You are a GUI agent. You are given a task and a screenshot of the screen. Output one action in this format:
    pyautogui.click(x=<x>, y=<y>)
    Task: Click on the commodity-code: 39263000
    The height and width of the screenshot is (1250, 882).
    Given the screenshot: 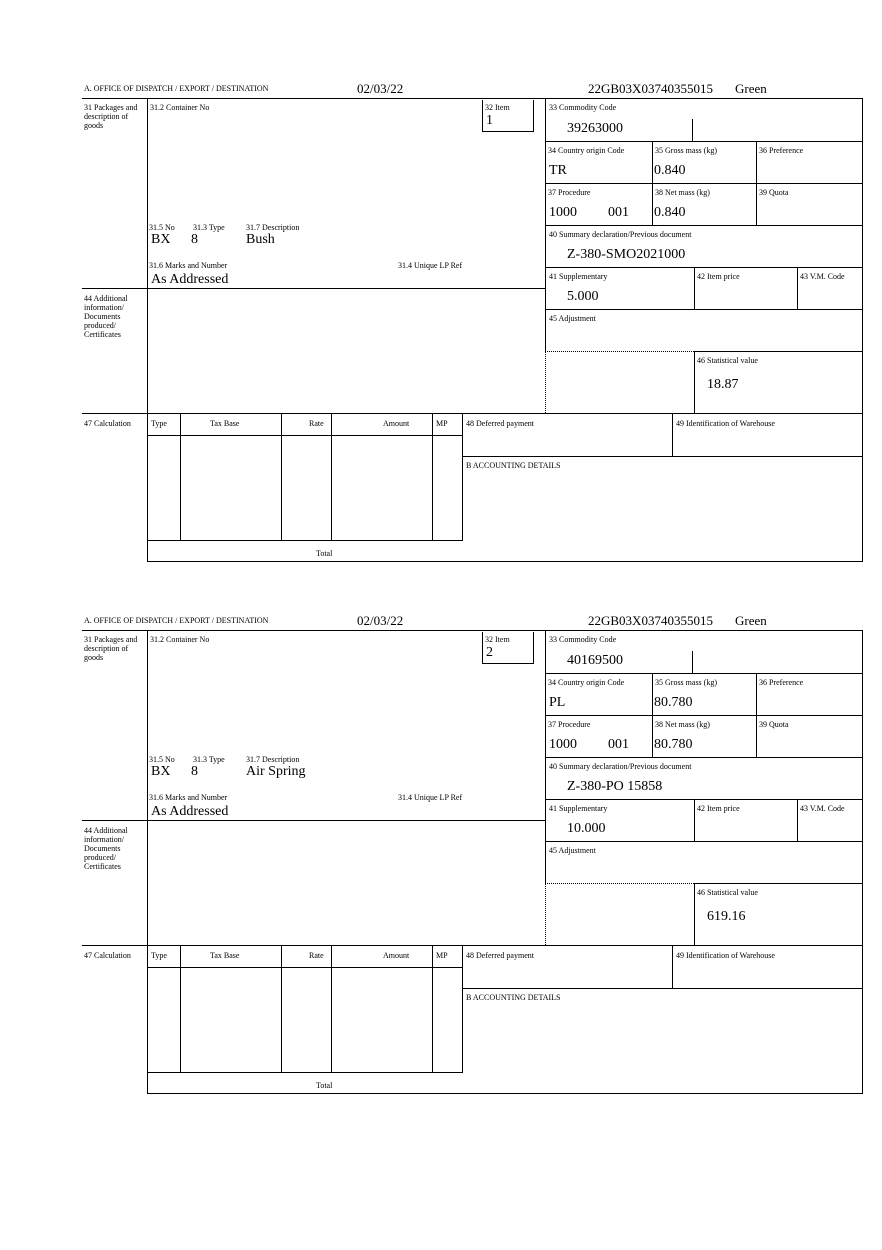 What is the action you would take?
    pyautogui.click(x=595, y=128)
    